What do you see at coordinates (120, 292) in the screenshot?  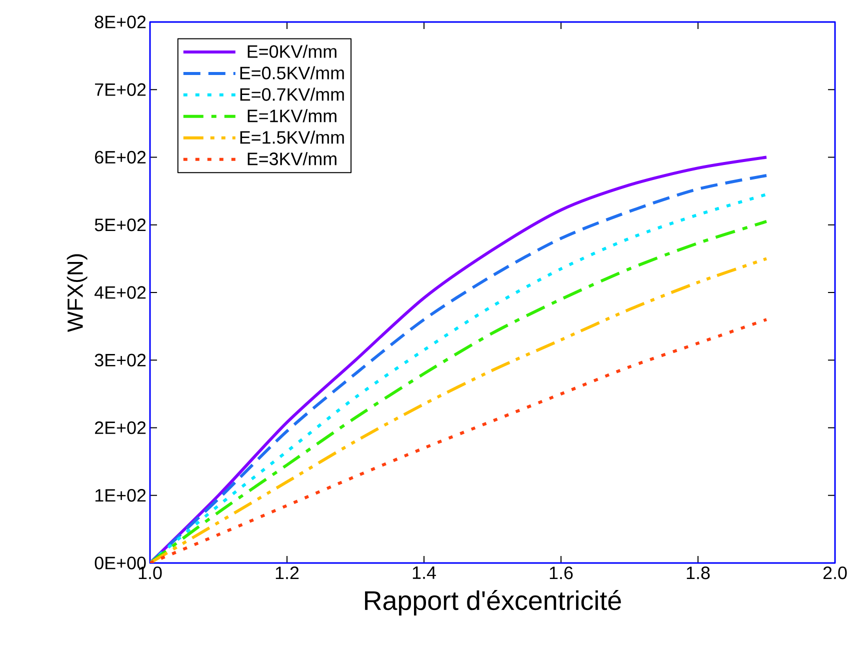 I see `y-tick-label: 4E+02` at bounding box center [120, 292].